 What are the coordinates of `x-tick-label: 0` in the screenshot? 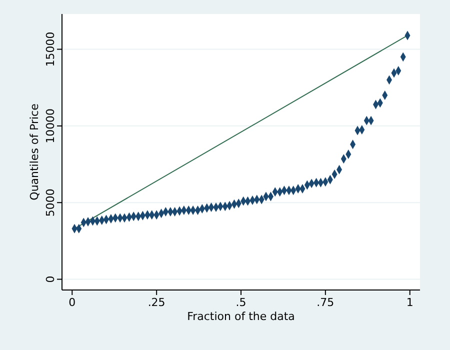 It's located at (72, 302).